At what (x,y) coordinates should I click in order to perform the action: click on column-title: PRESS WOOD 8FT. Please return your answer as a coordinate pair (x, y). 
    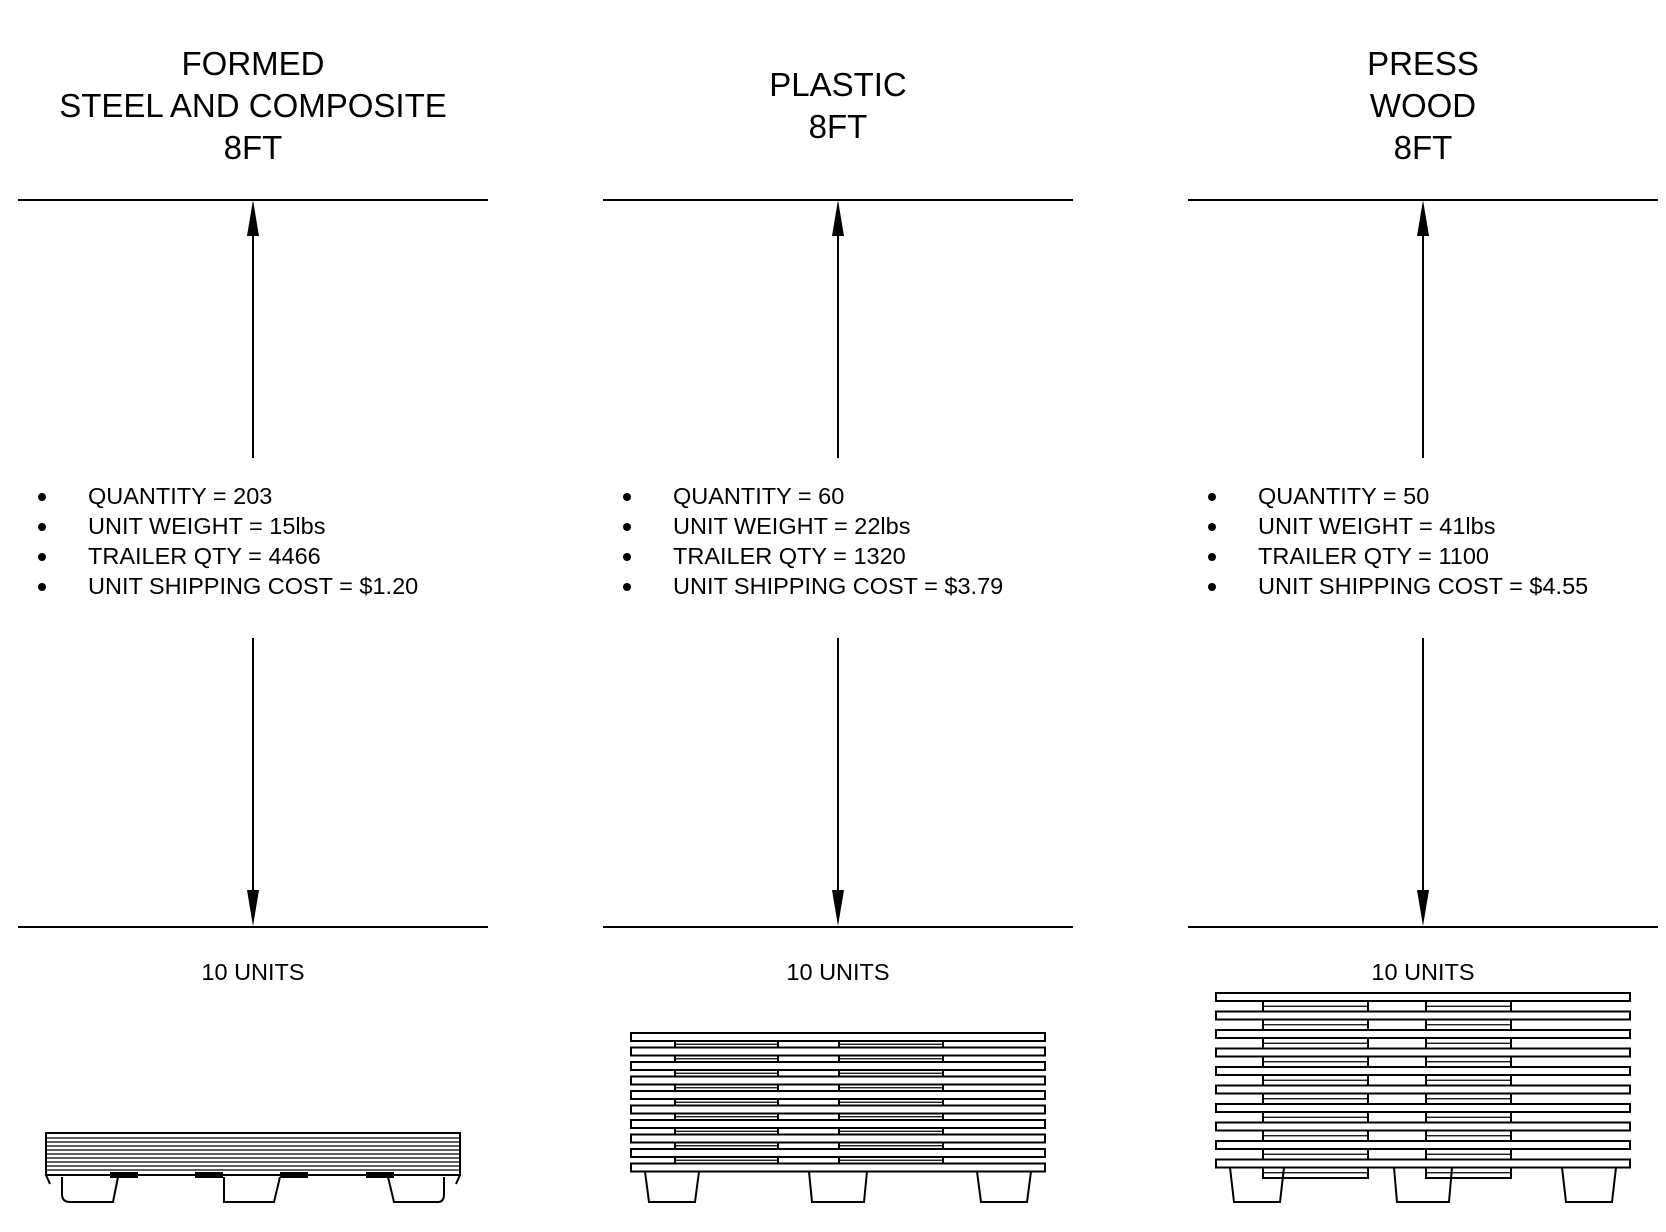
    Looking at the image, I should click on (1423, 106).